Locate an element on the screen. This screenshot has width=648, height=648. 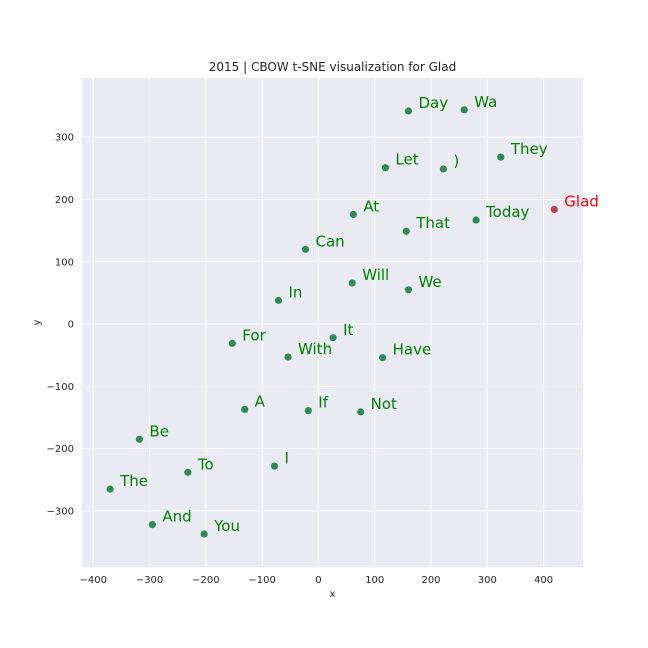
word-label: To is located at coordinates (205, 464).